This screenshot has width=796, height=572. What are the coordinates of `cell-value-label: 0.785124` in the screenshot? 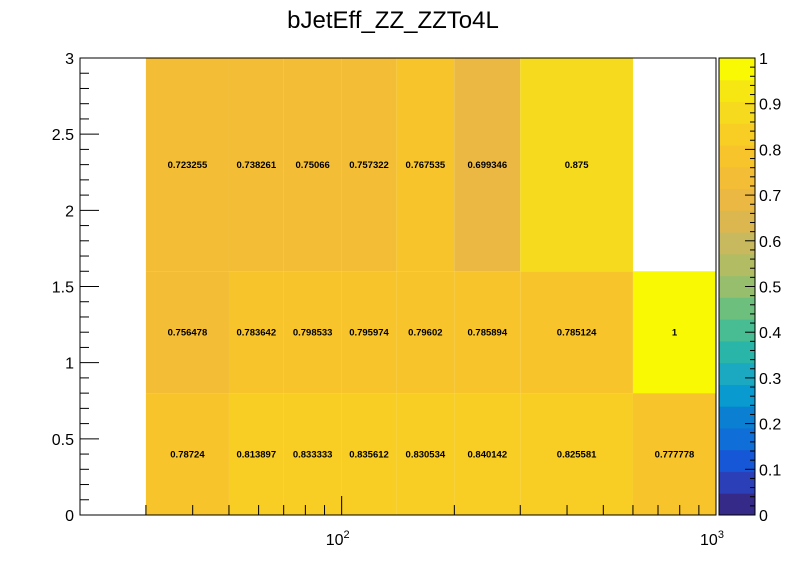 It's located at (577, 333).